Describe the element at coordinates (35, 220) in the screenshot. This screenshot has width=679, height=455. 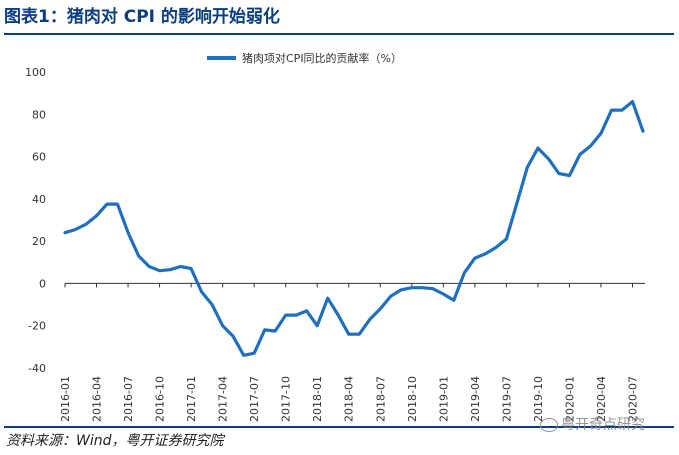
I see `y-axis: -40 -20 0 20 40 60 80 100` at that location.